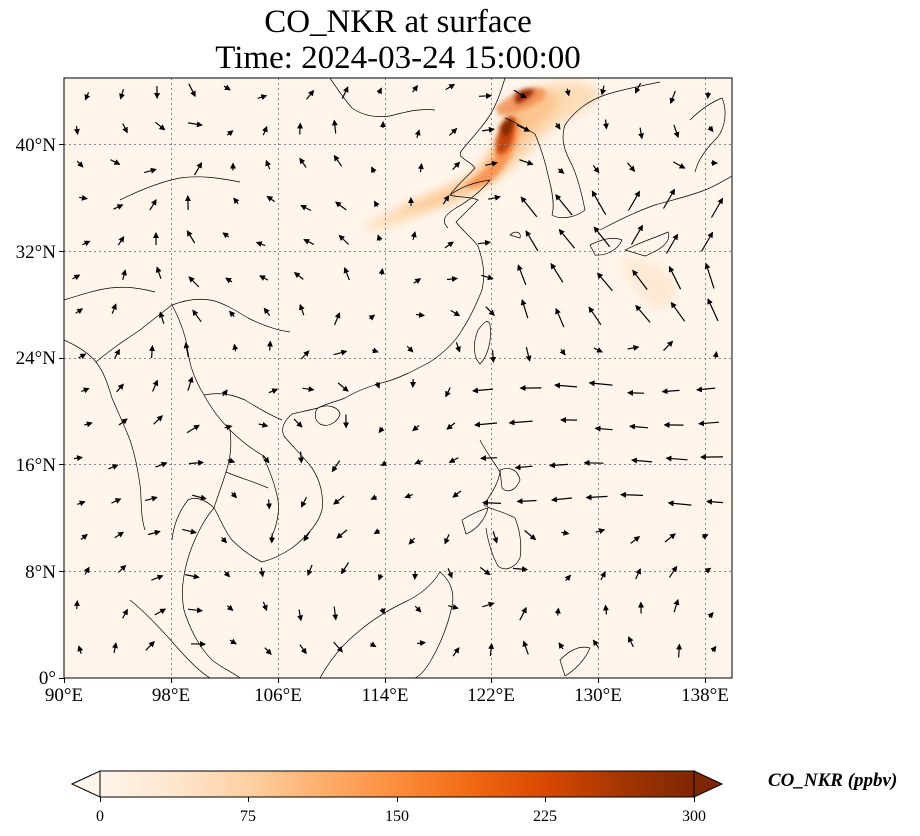  I want to click on y-axis, so click(61, 411).